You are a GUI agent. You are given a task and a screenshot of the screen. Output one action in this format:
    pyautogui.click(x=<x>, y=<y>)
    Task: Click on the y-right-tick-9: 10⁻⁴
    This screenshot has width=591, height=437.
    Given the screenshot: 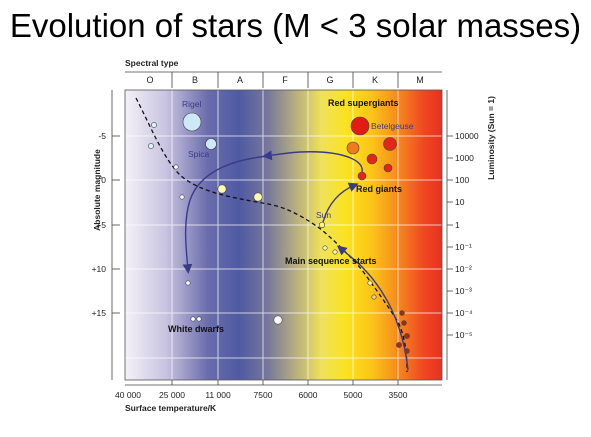 What is the action you would take?
    pyautogui.click(x=464, y=313)
    